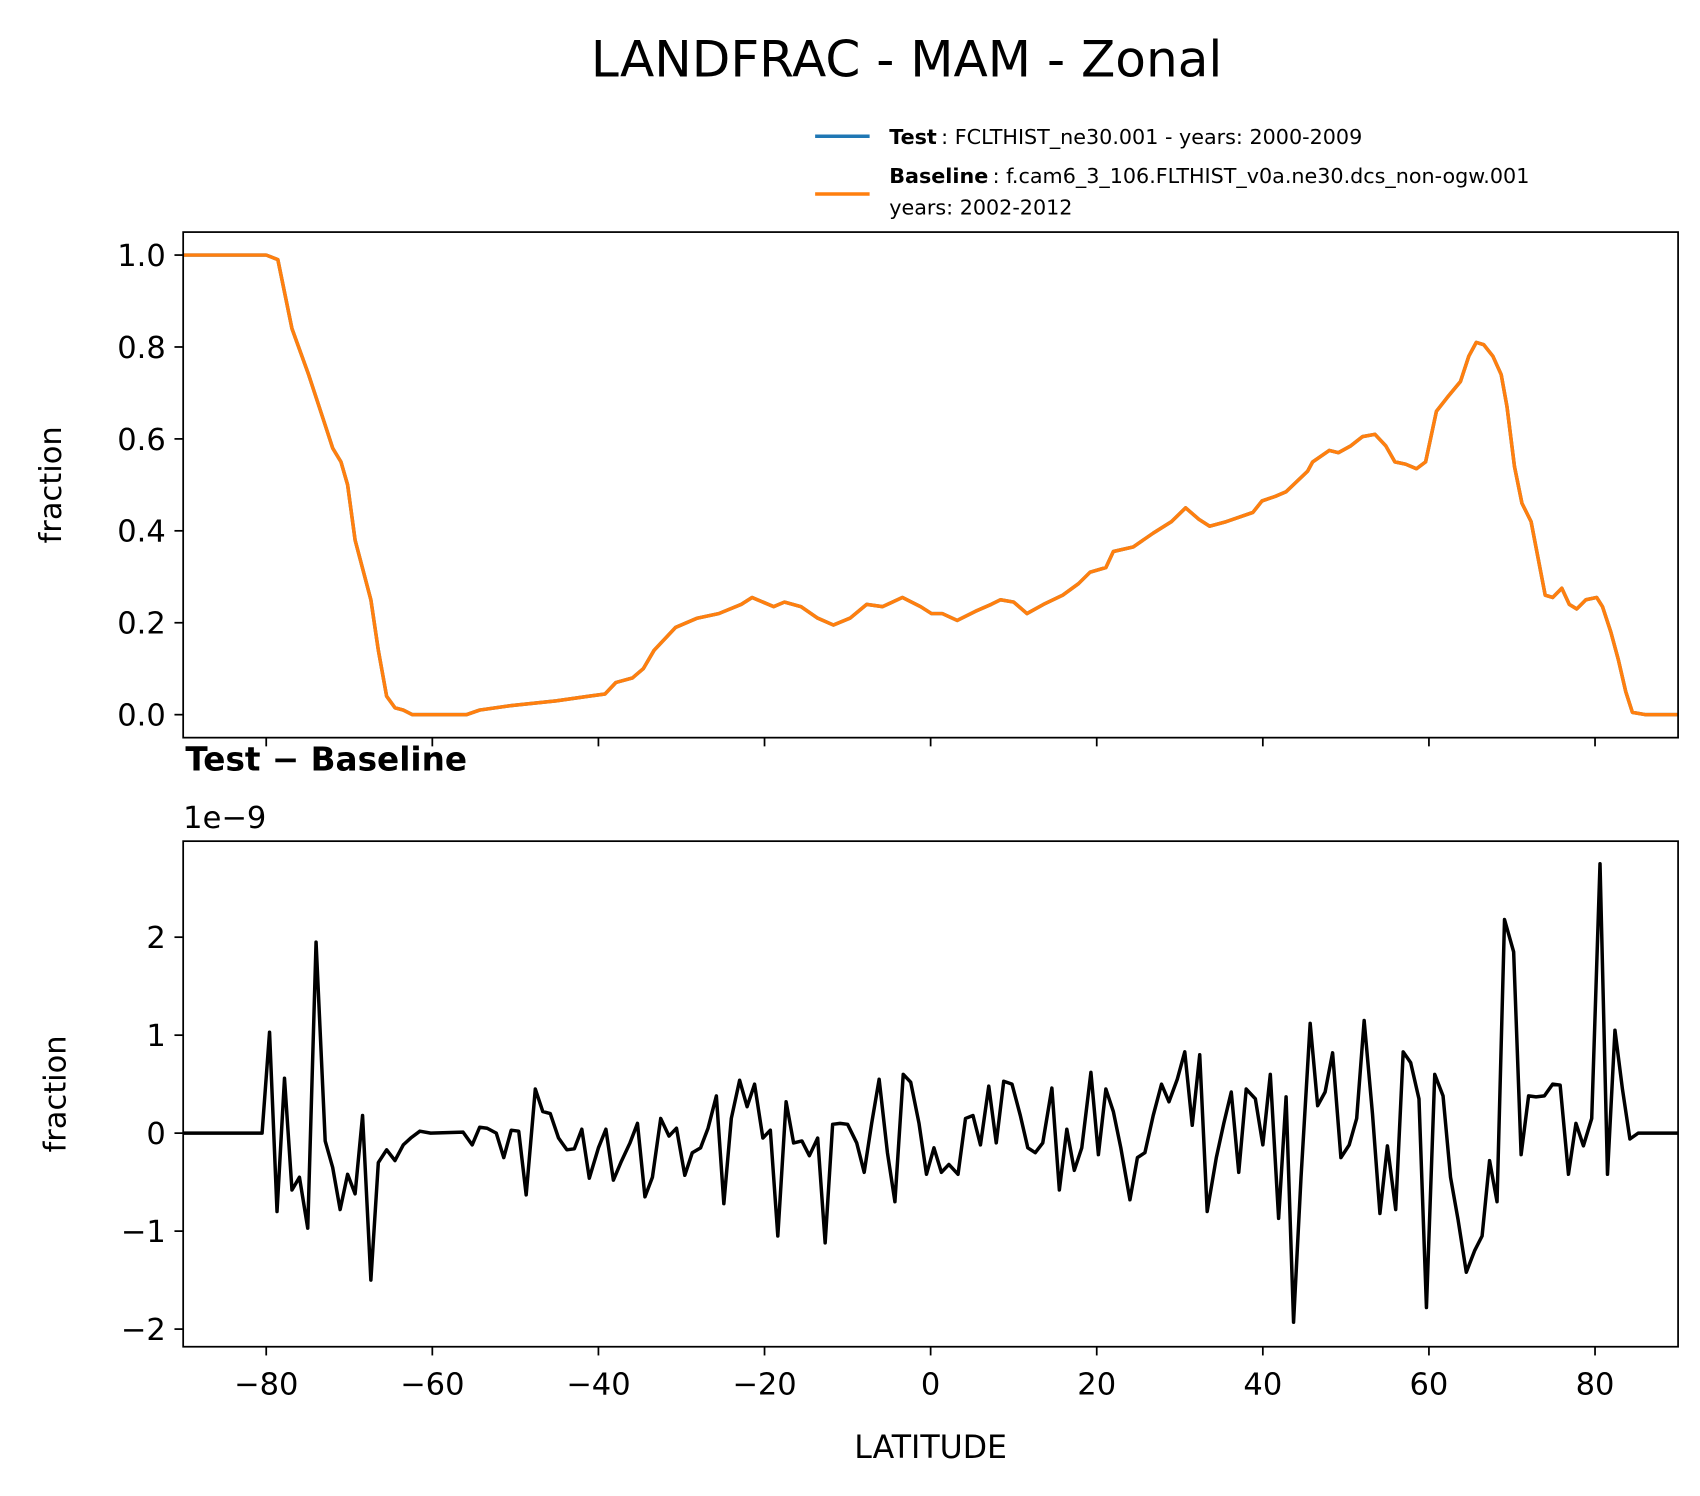 The image size is (1700, 1496). What do you see at coordinates (155, 938) in the screenshot?
I see `y-tick-label: 2` at bounding box center [155, 938].